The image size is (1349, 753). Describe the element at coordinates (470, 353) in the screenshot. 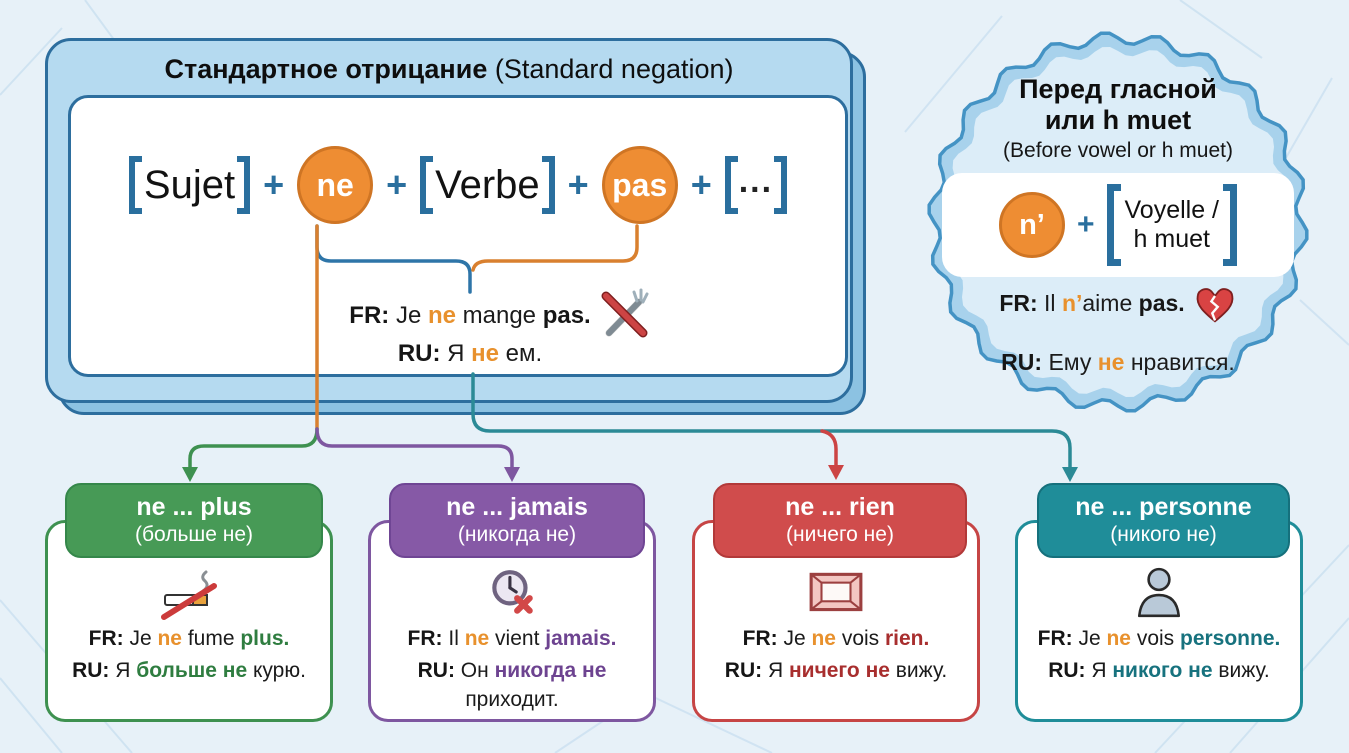

I see `example-ru-line: RU: Я не ем.` at that location.